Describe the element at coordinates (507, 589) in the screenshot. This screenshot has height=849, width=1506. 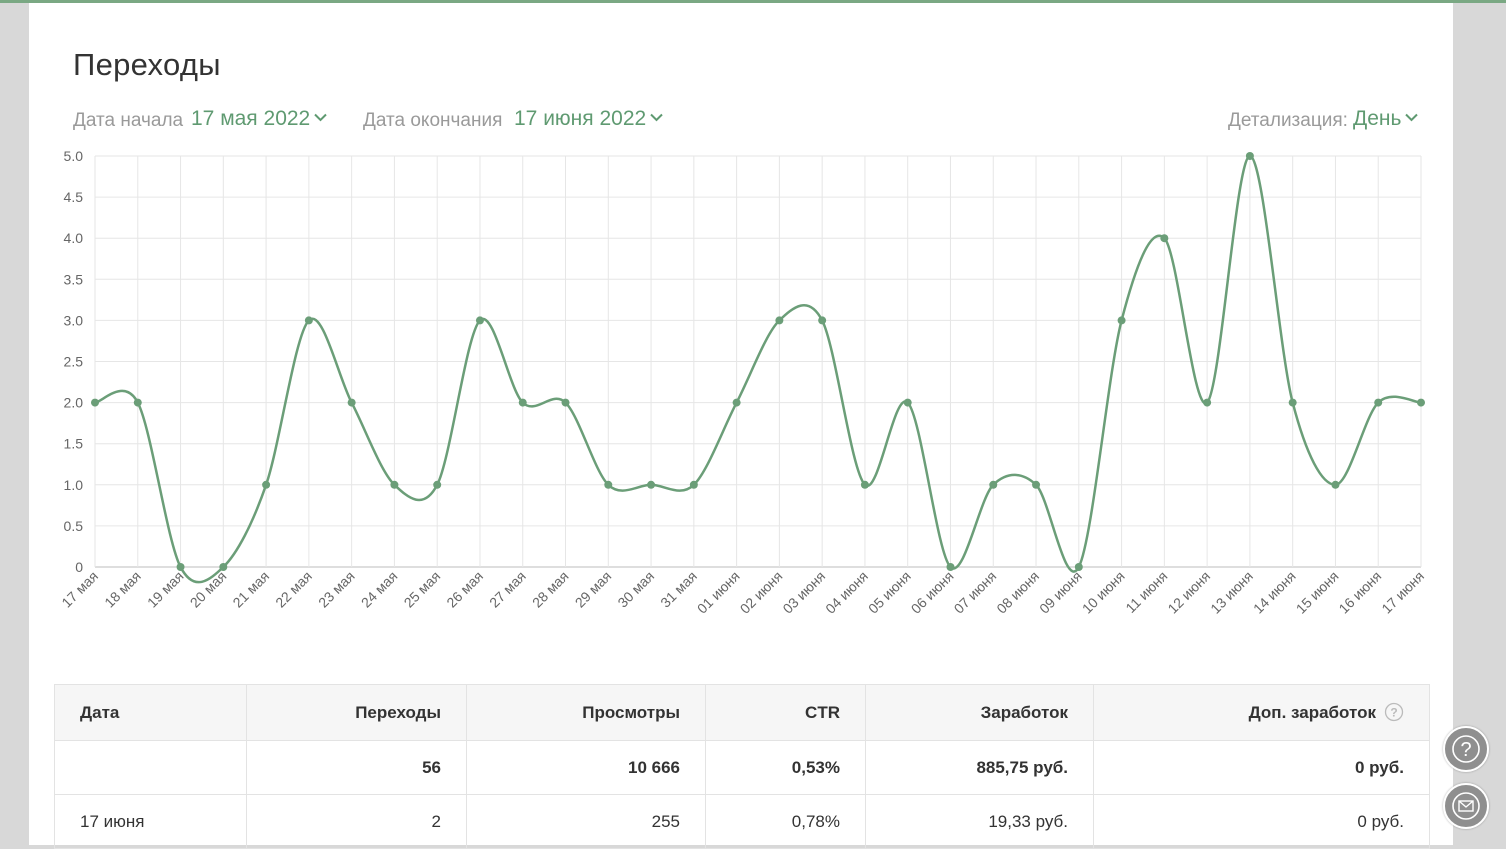
I see `x-tick-label: 27 мая` at that location.